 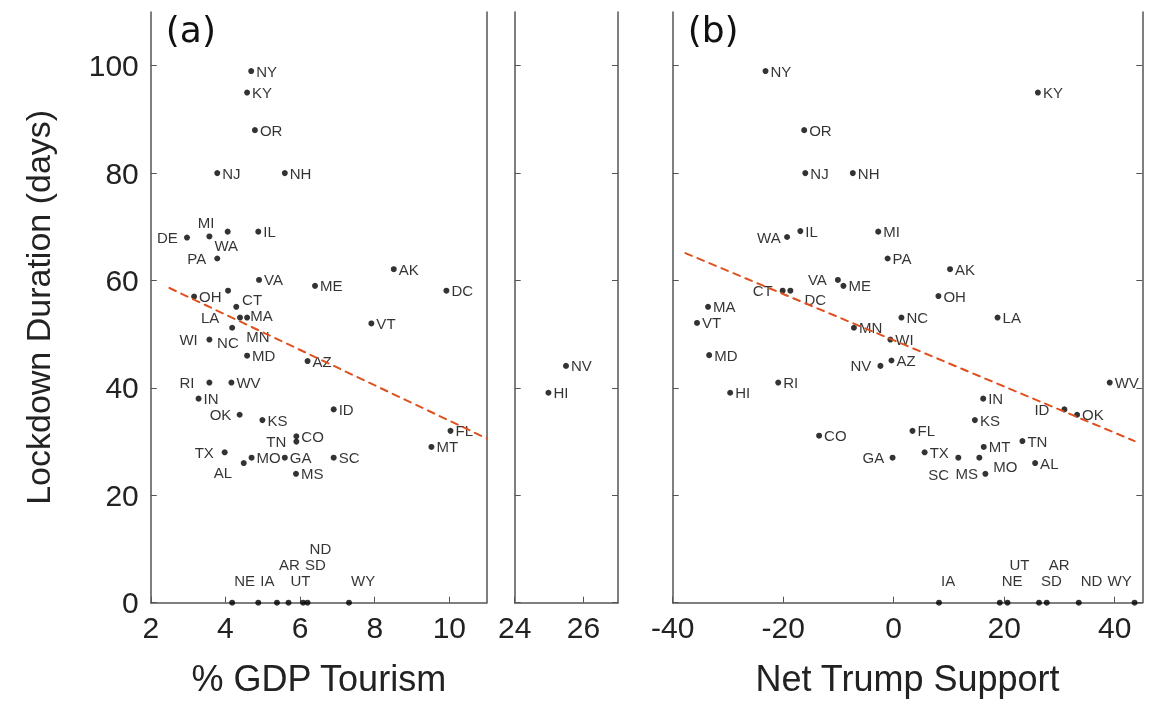 What do you see at coordinates (783, 628) in the screenshot?
I see `x-tick-label: -20` at bounding box center [783, 628].